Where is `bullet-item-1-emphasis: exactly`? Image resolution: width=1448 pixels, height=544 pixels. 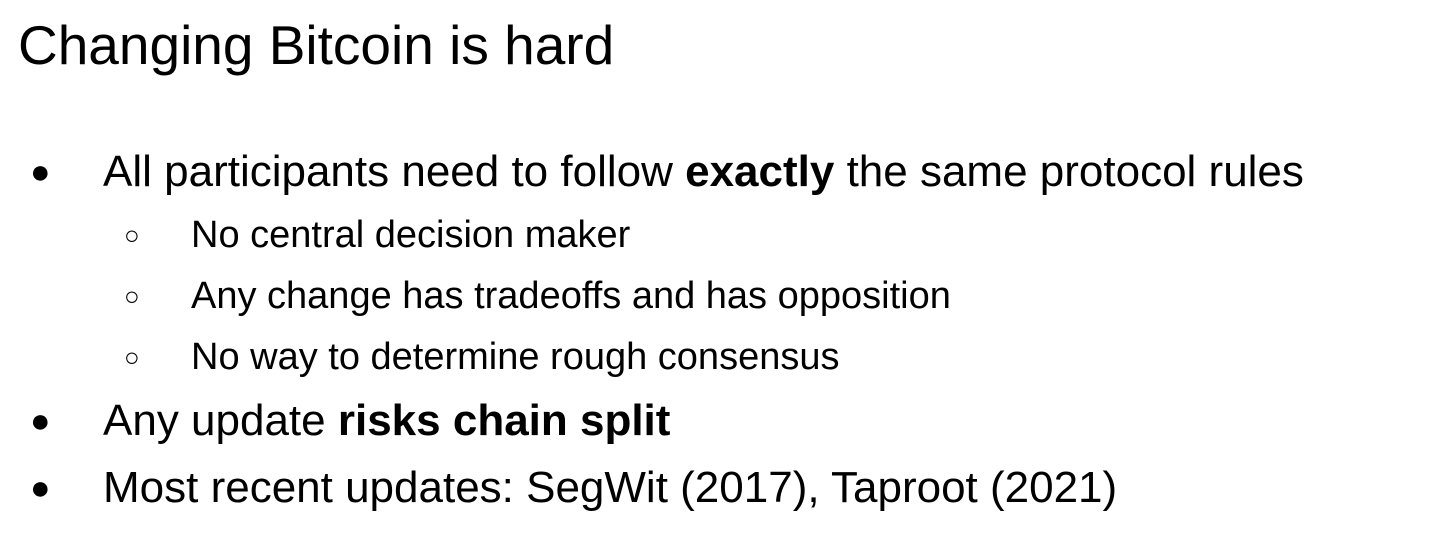
bullet-item-1-emphasis: exactly is located at coordinates (760, 171).